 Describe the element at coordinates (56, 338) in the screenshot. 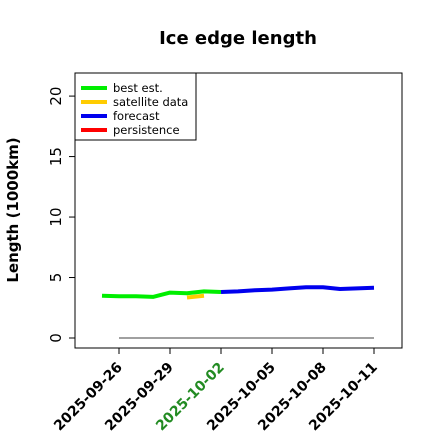

I see `y-tick-label: 0` at that location.